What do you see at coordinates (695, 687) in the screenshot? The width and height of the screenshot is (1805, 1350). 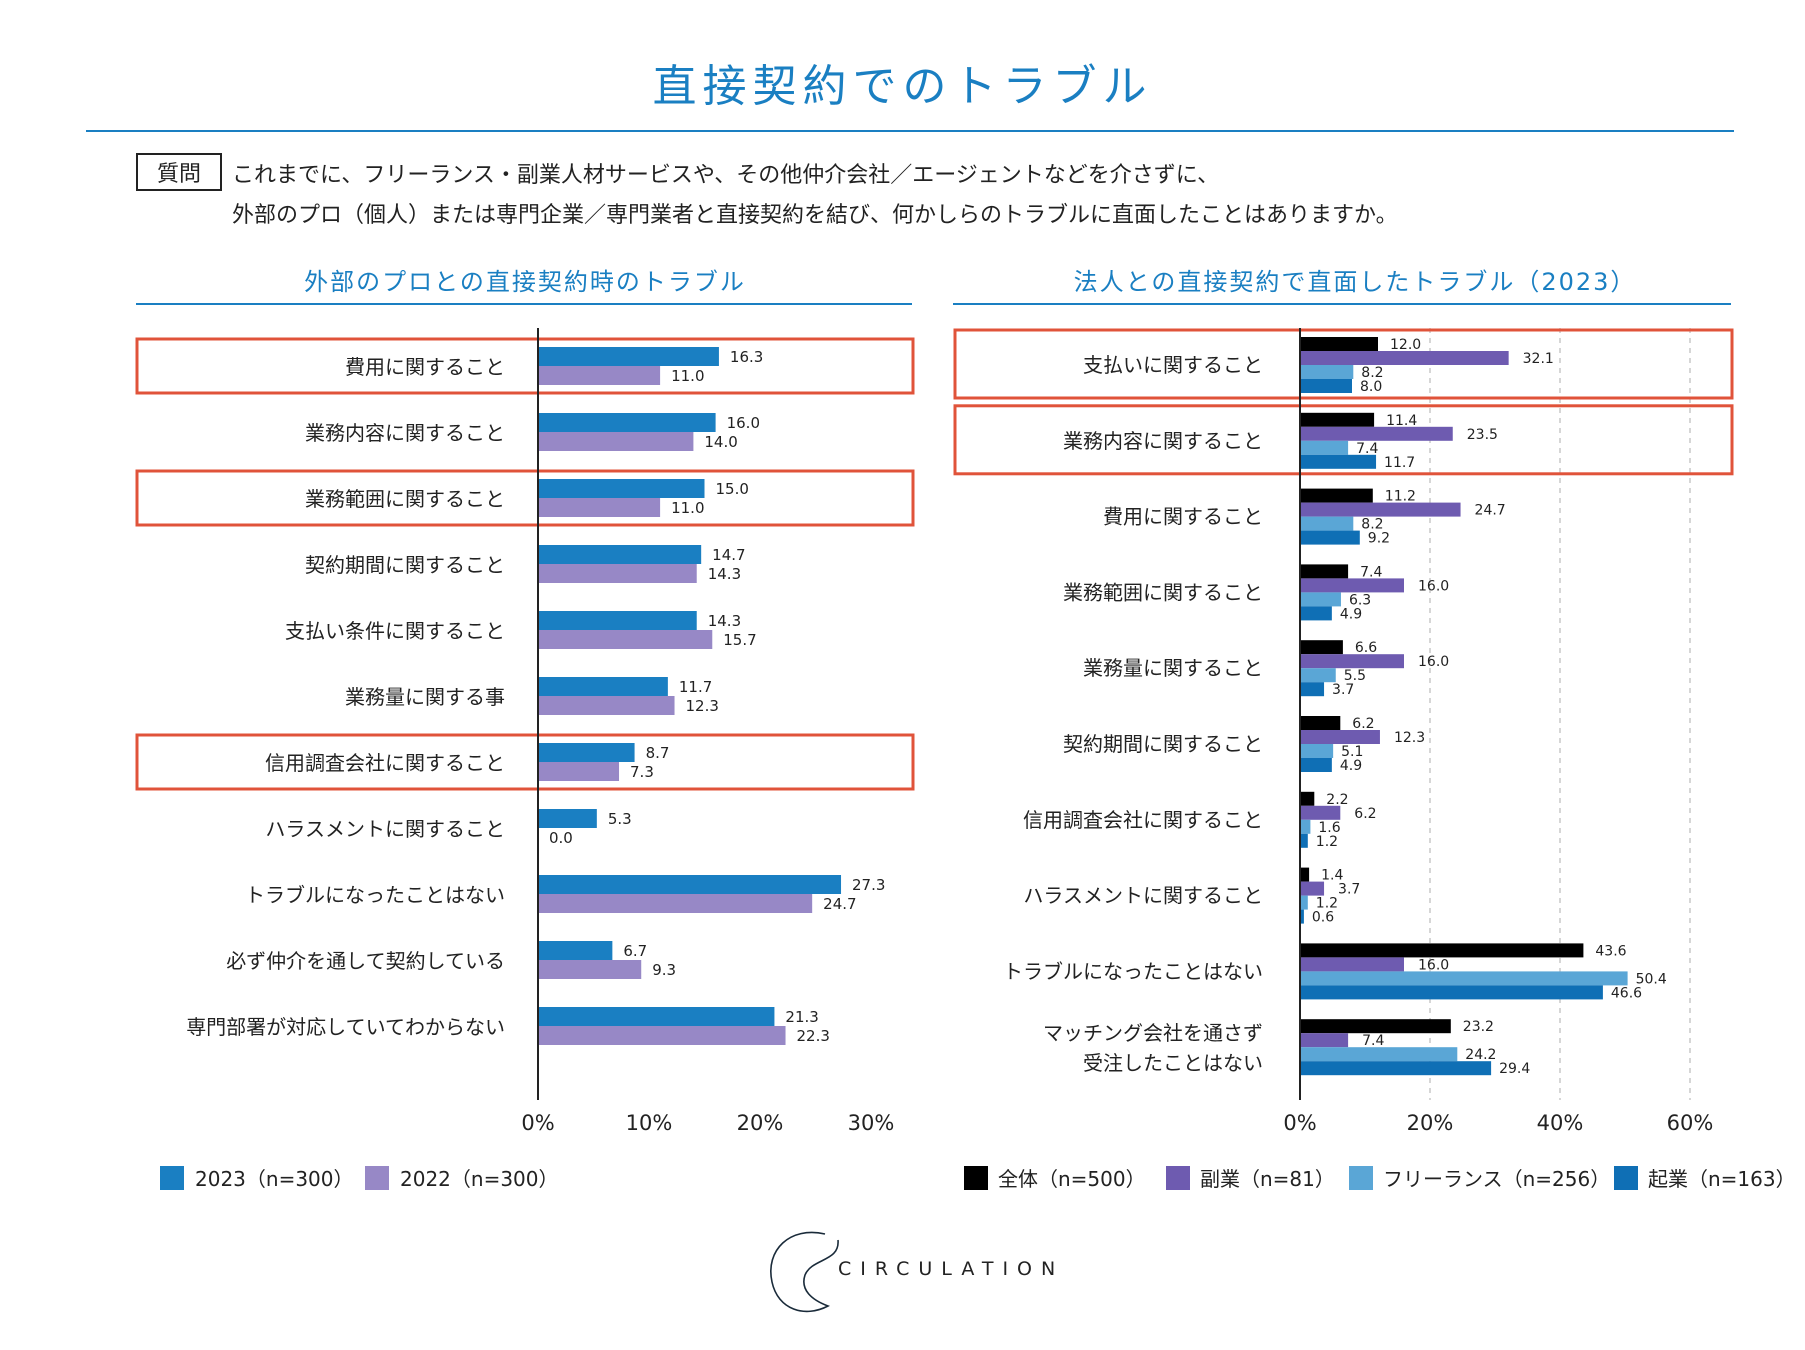 I see `data-label: 11.7` at bounding box center [695, 687].